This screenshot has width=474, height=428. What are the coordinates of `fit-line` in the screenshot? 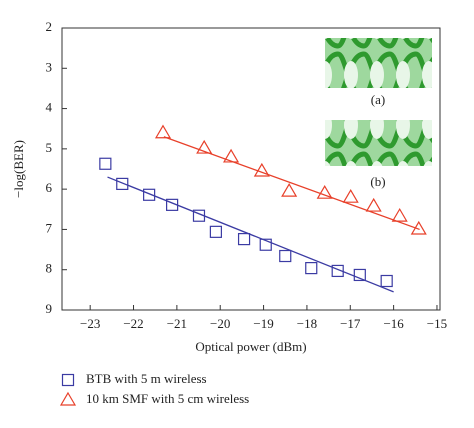 It's located at (291, 183).